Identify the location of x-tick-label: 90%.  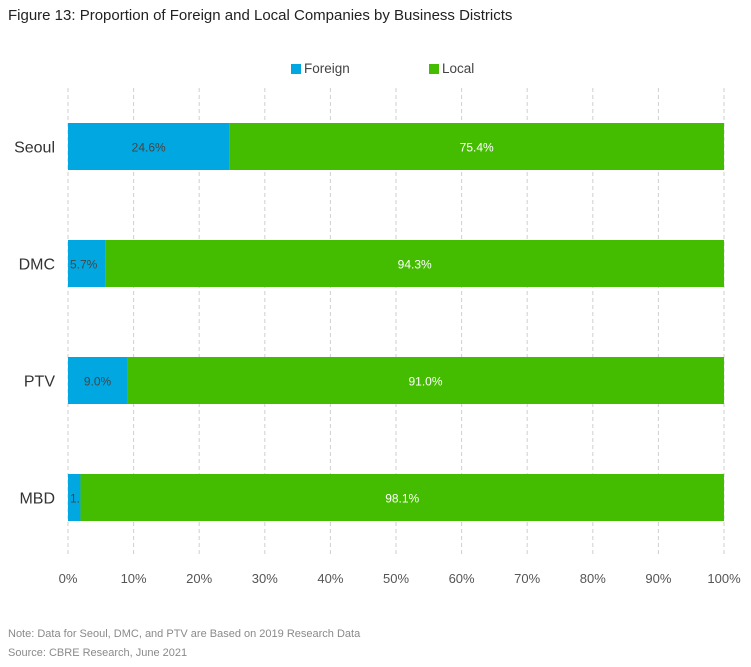
(658, 578).